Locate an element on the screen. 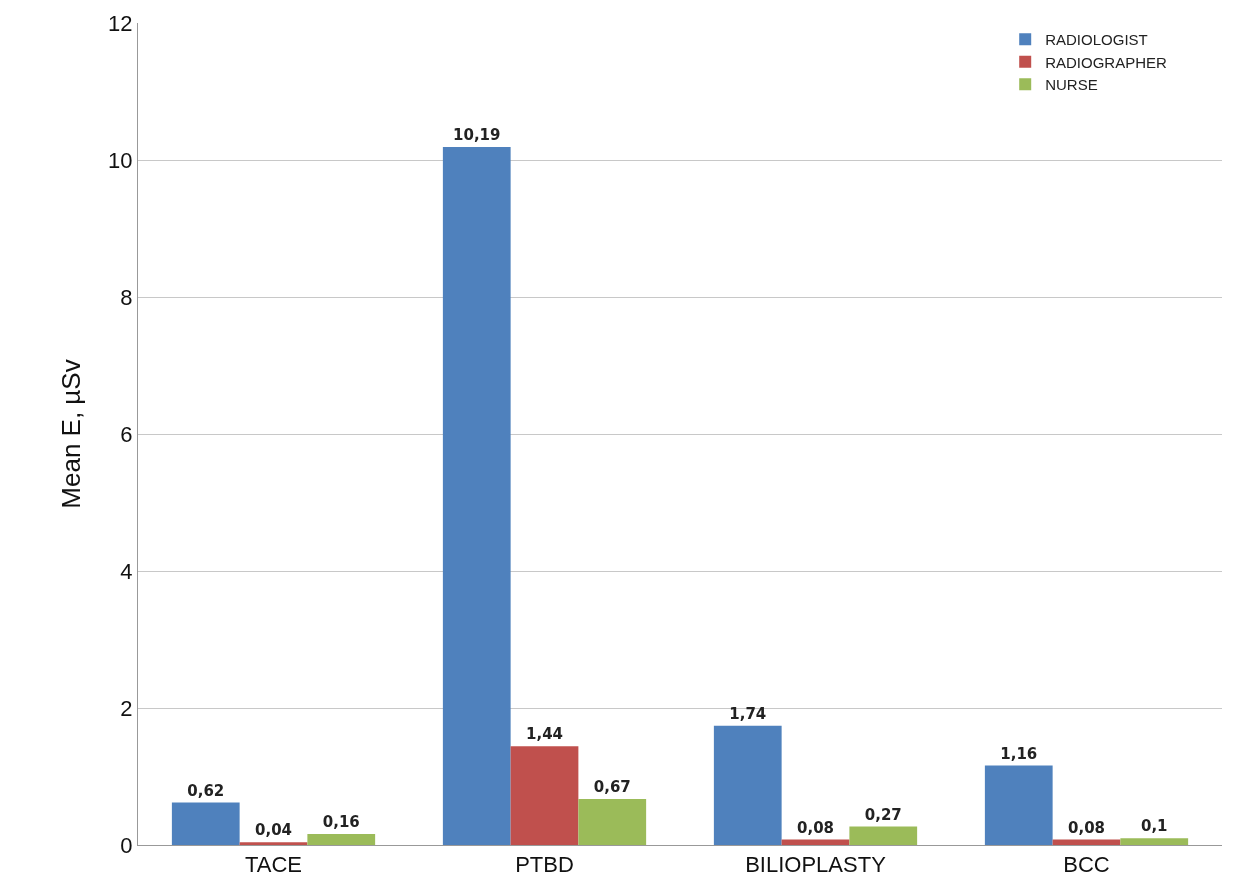 Image resolution: width=1233 pixels, height=893 pixels. data-label: 0,16 is located at coordinates (341, 822).